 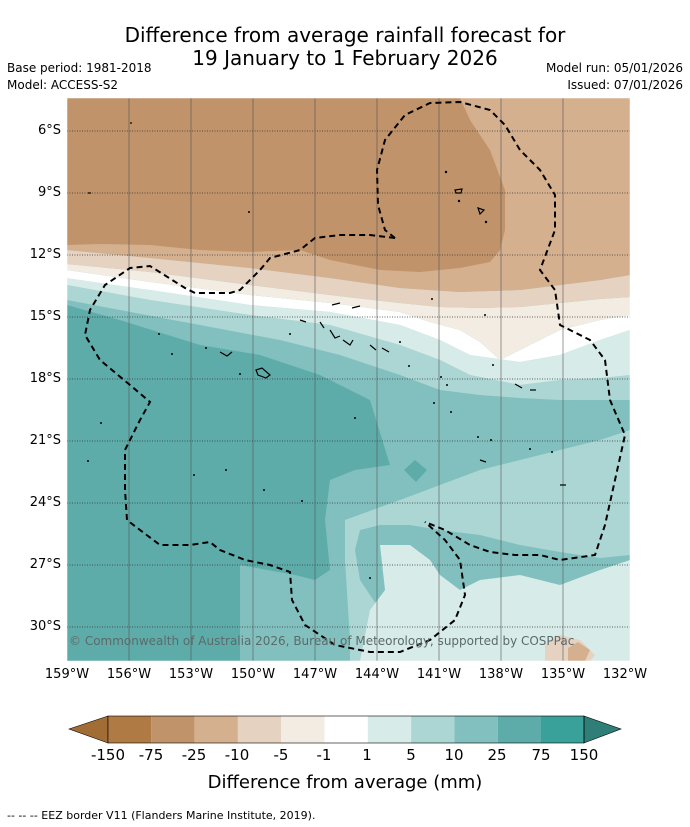 I want to click on colorbar-label: -10, so click(x=237, y=755).